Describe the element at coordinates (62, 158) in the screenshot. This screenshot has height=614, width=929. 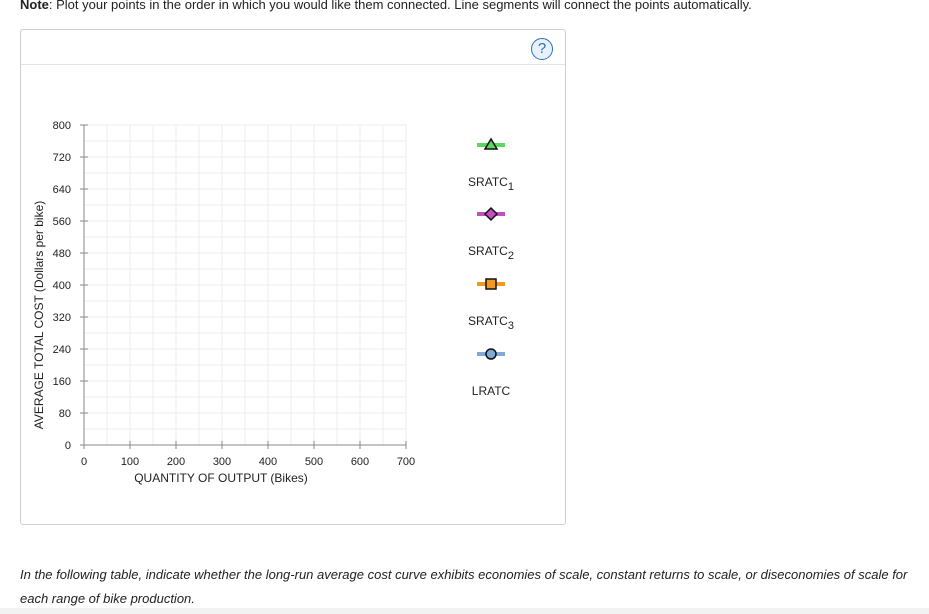
I see `y-tick-label: 720` at that location.